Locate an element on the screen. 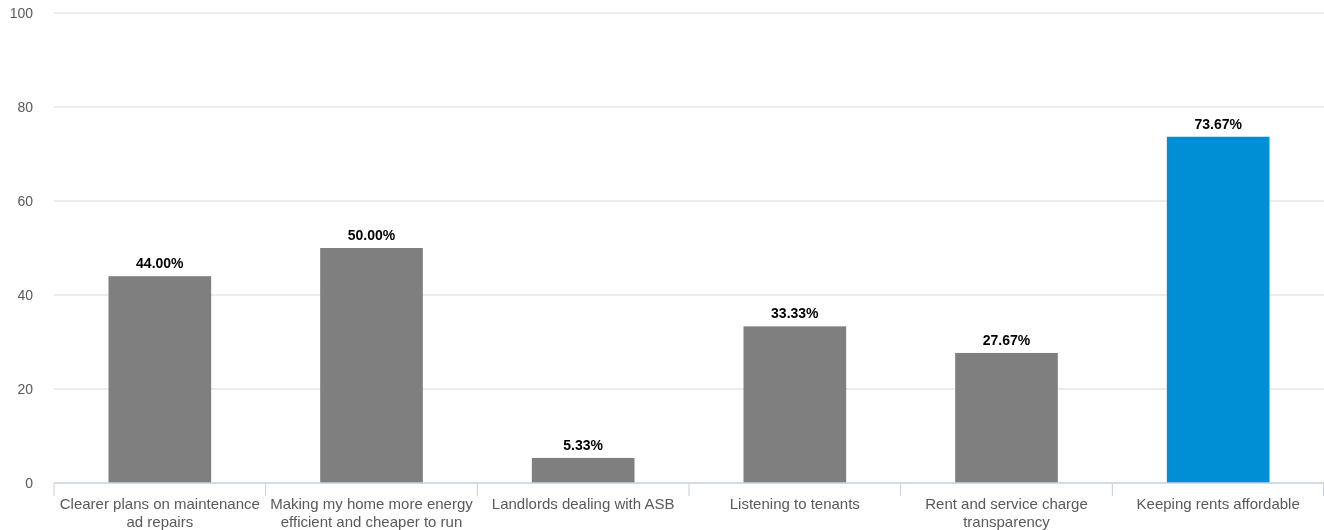  x-tick-label: Clearer plans on maintenance ad repairs is located at coordinates (159, 512).